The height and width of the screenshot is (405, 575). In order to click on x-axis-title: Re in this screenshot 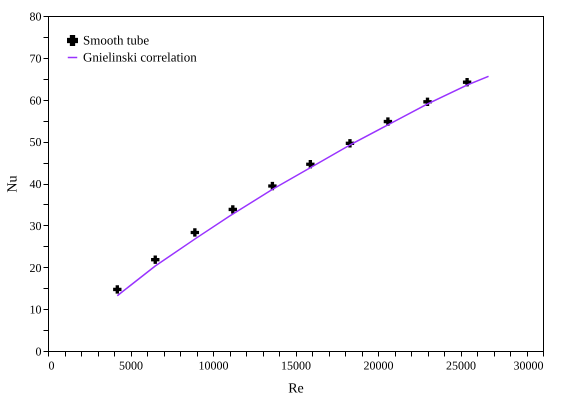, I will do `click(296, 389)`.